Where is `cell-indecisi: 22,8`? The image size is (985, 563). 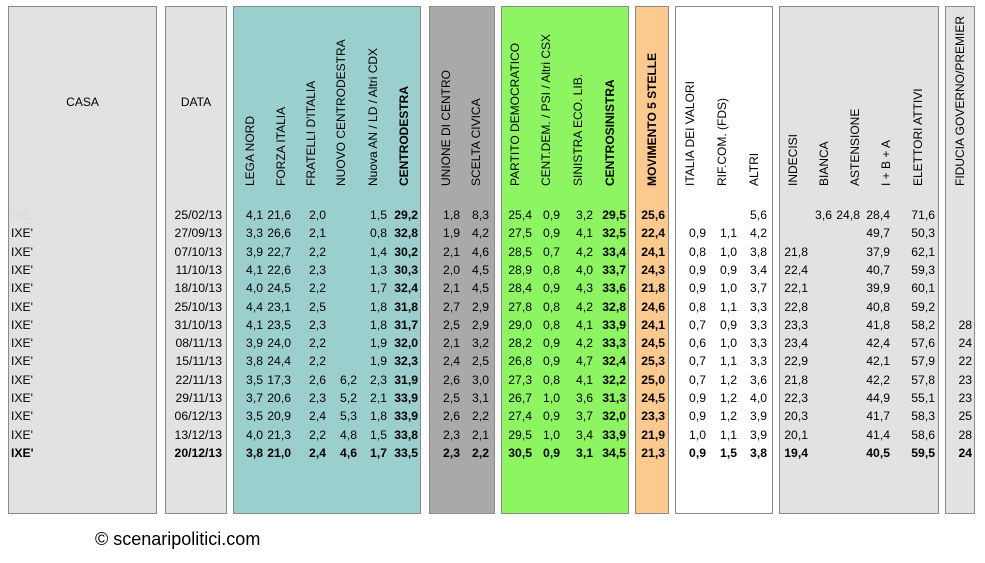
cell-indecisi: 22,8 is located at coordinates (796, 306).